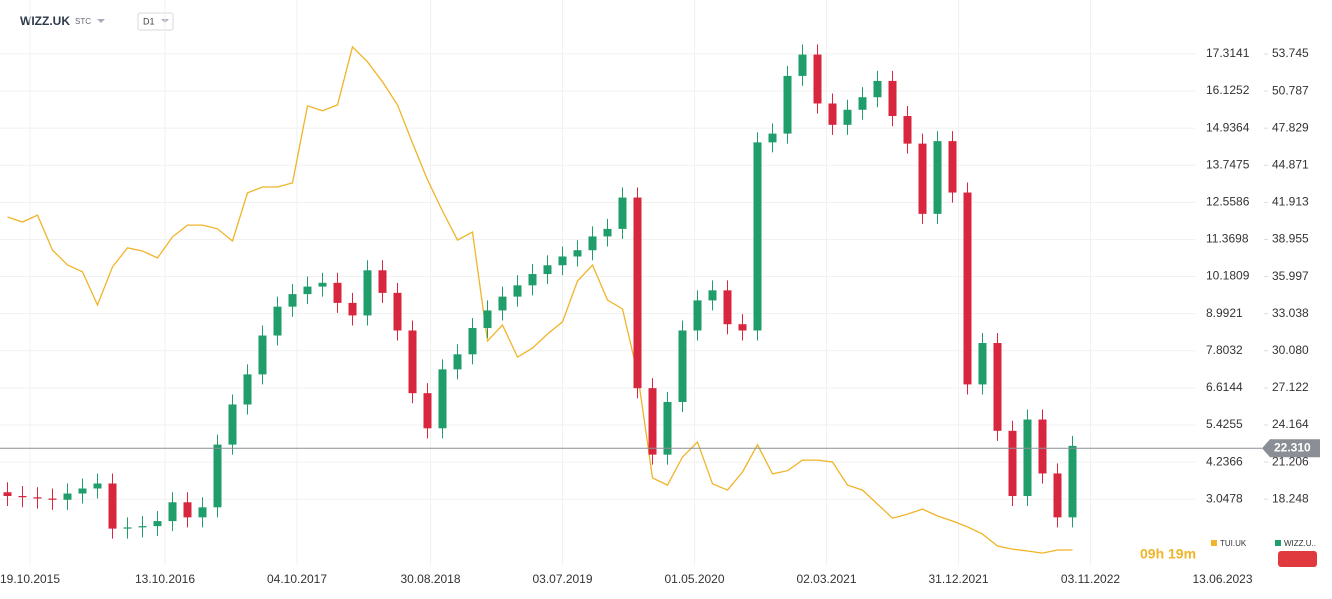 The height and width of the screenshot is (599, 1332). What do you see at coordinates (155, 21) in the screenshot?
I see `interval-box` at bounding box center [155, 21].